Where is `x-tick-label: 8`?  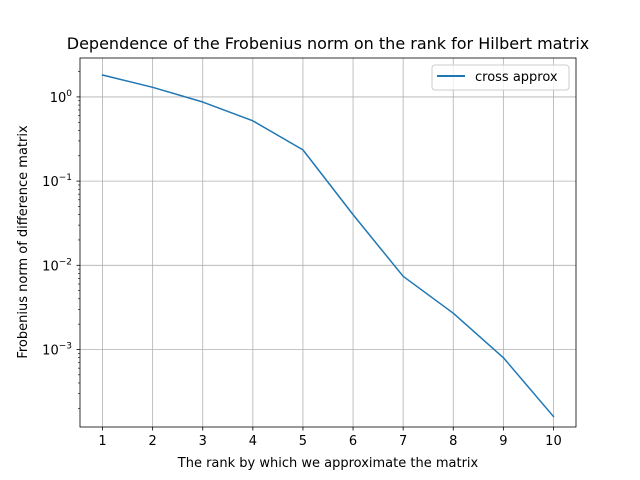
x-tick-label: 8 is located at coordinates (453, 441).